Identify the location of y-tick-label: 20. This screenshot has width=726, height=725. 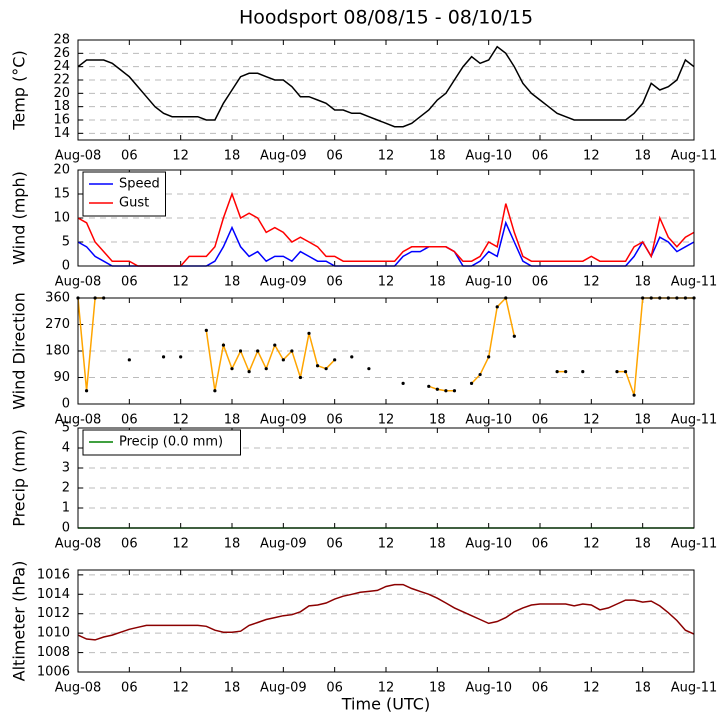
(61, 170).